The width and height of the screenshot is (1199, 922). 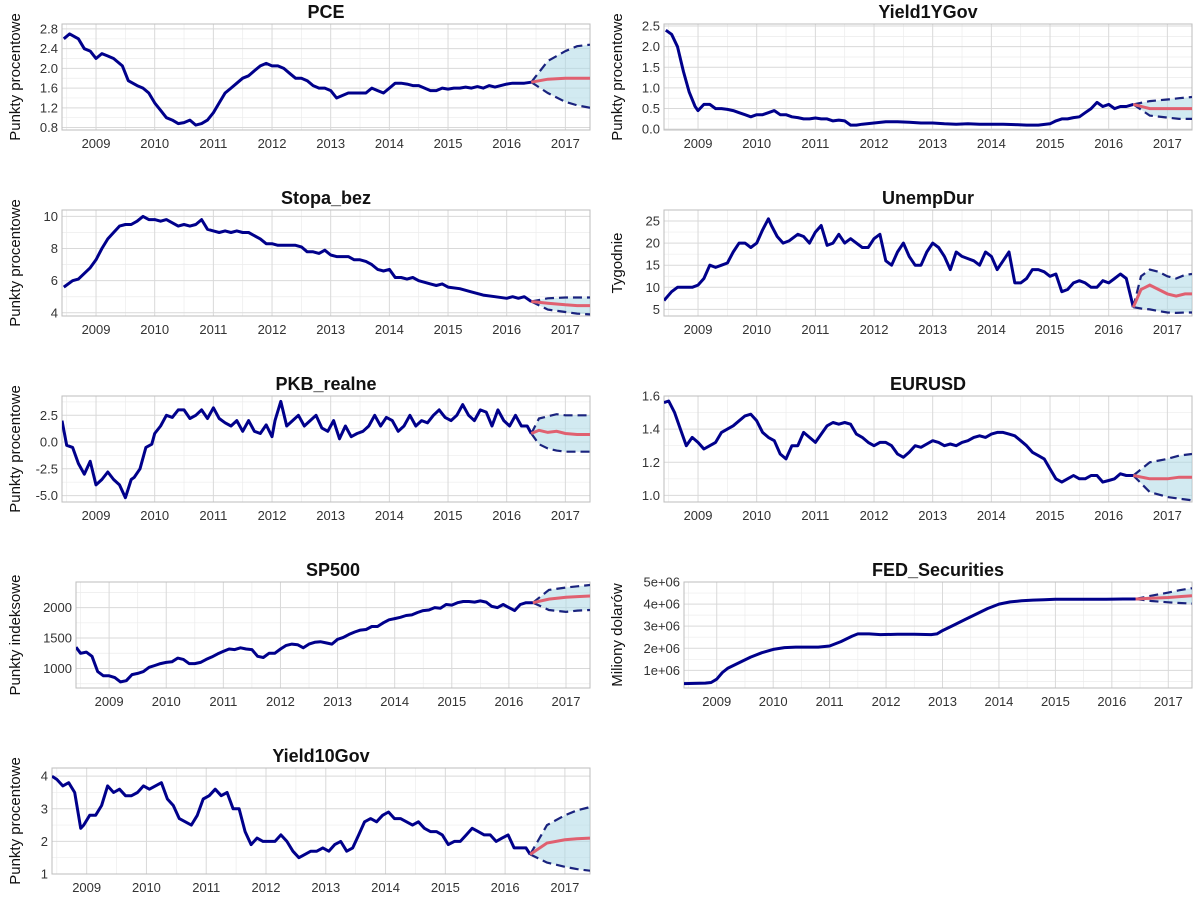 What do you see at coordinates (928, 198) in the screenshot?
I see `chart-title: UnempDur` at bounding box center [928, 198].